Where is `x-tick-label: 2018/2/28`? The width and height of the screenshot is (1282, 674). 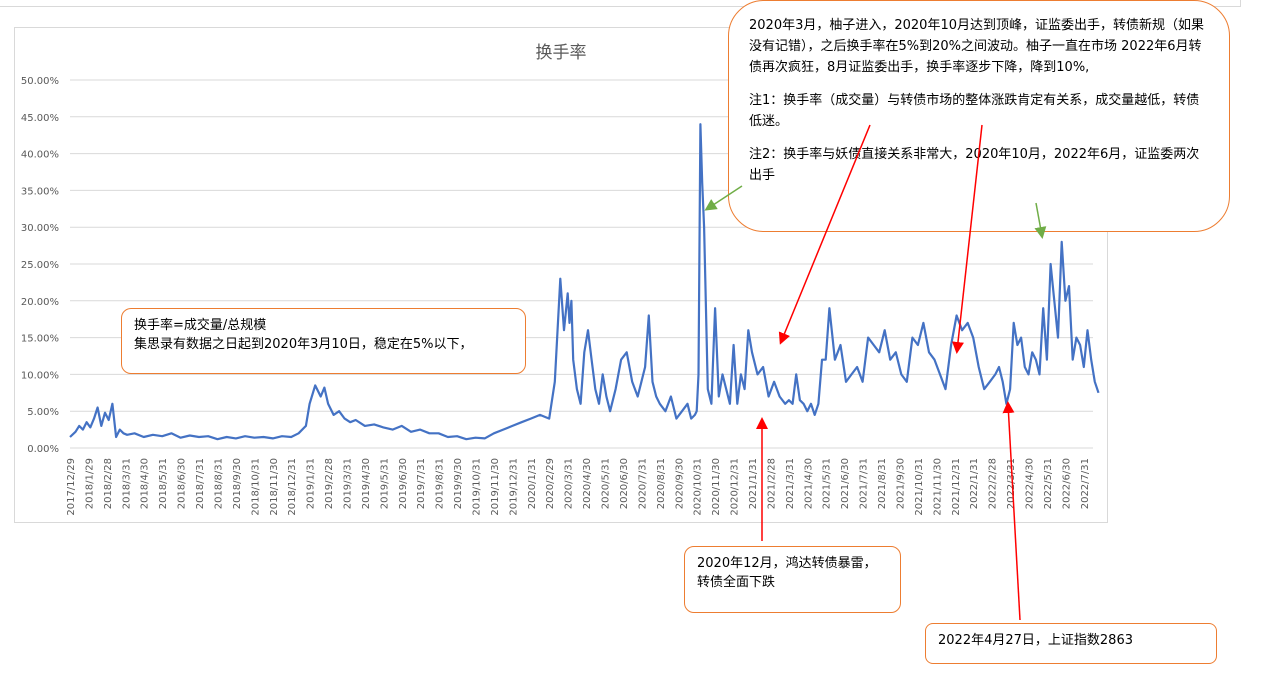
x-tick-label: 2018/2/28 is located at coordinates (108, 483).